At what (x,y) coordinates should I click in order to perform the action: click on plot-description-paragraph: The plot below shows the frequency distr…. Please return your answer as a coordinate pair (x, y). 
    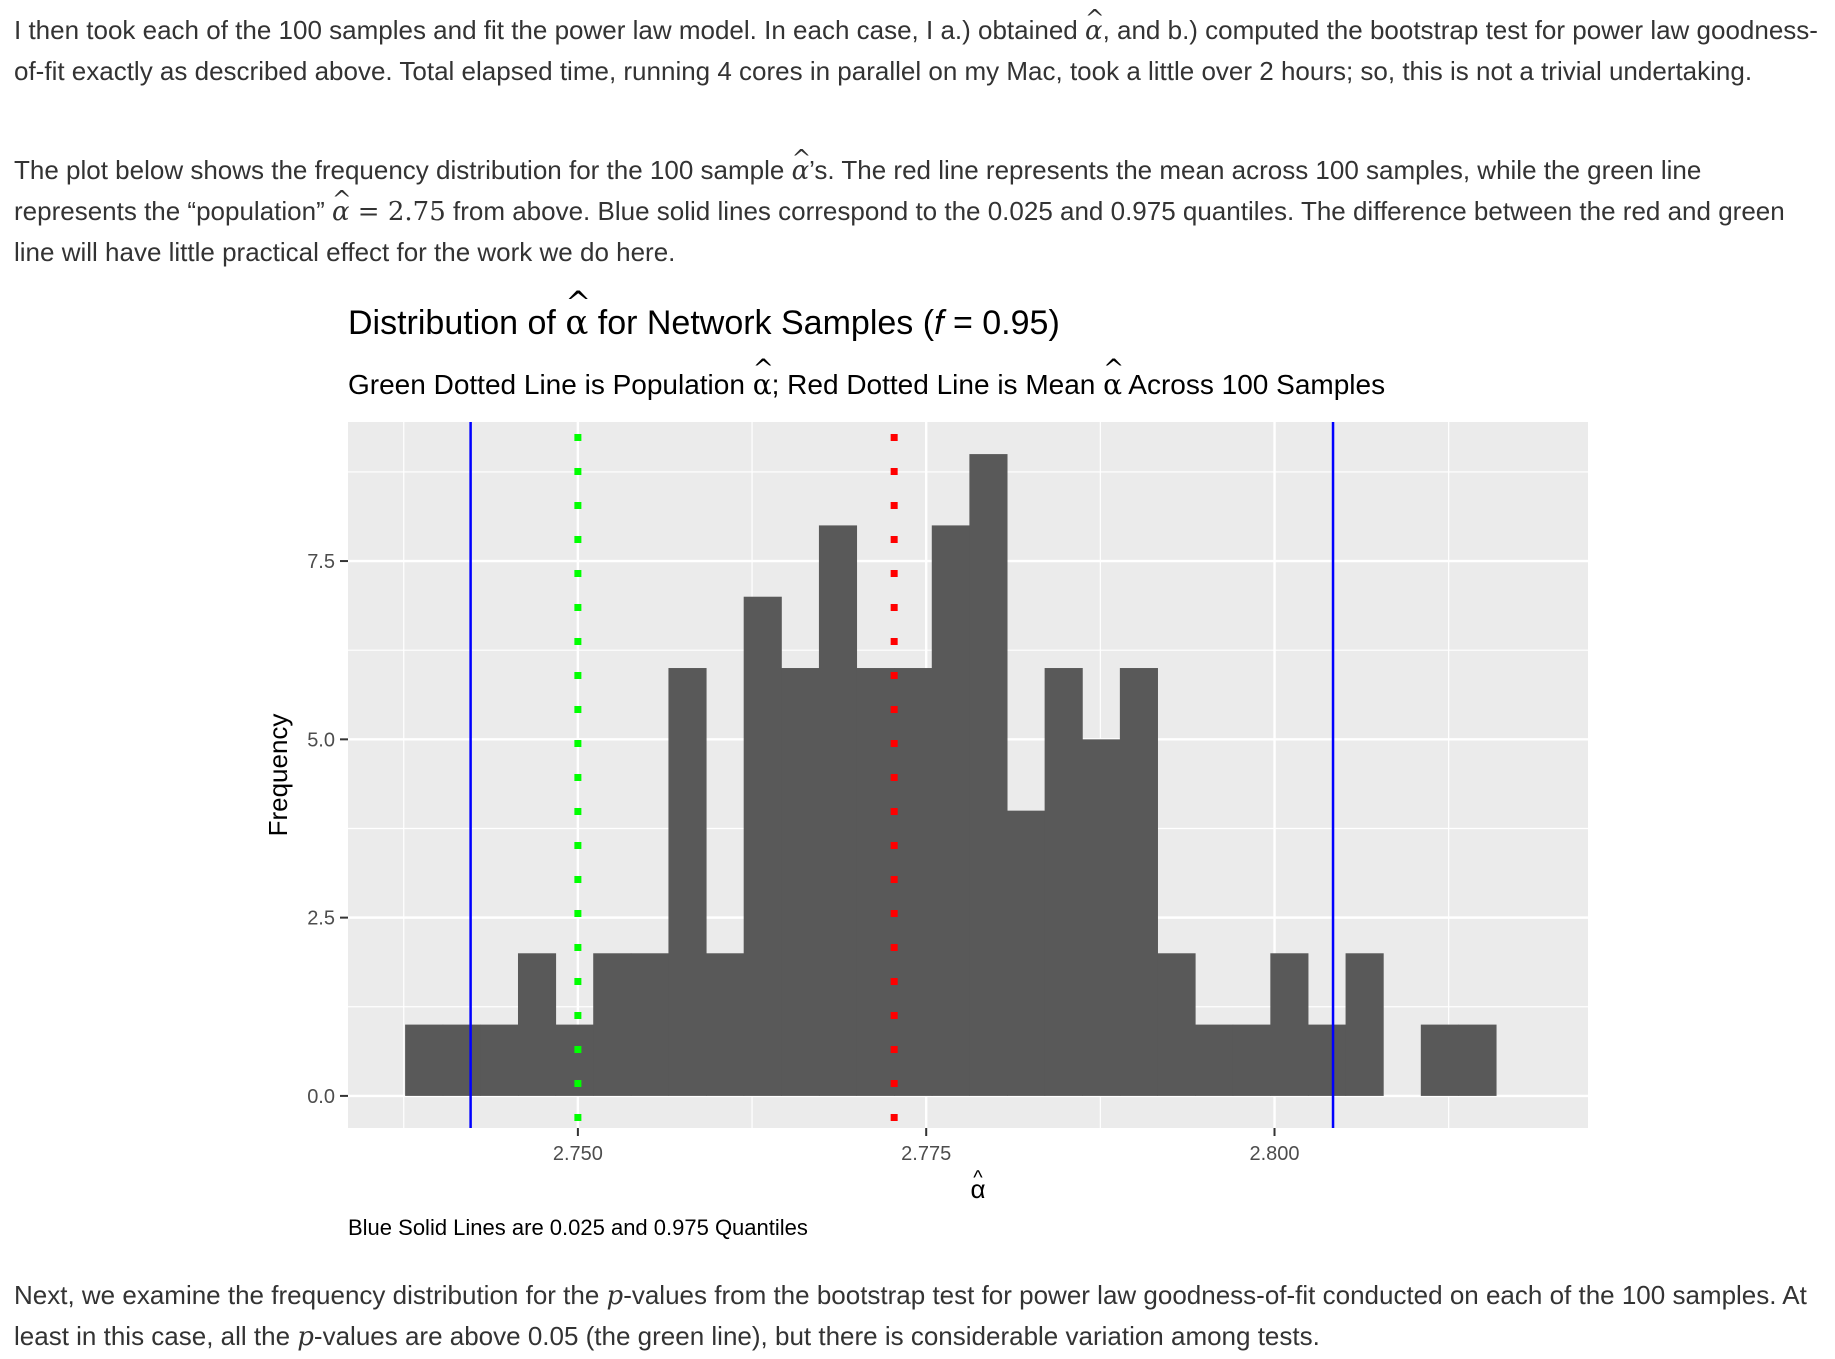
    Looking at the image, I should click on (919, 205).